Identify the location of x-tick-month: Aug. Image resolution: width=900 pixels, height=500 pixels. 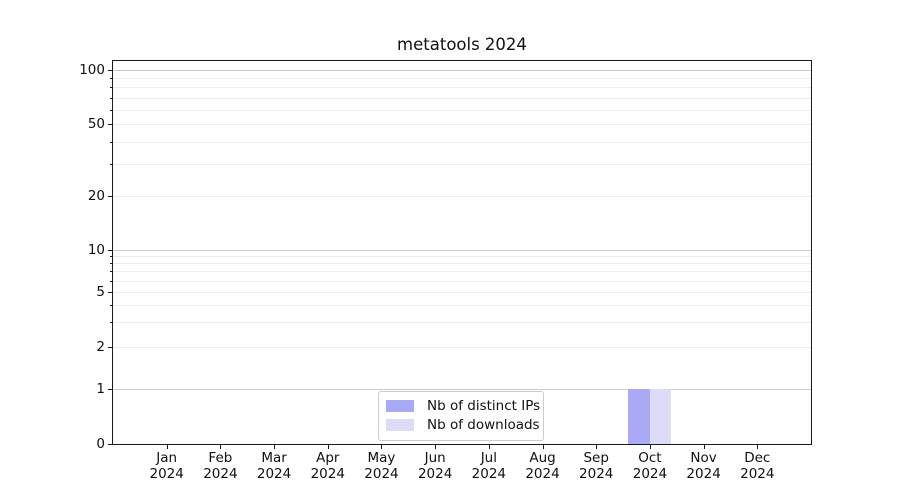
(542, 458).